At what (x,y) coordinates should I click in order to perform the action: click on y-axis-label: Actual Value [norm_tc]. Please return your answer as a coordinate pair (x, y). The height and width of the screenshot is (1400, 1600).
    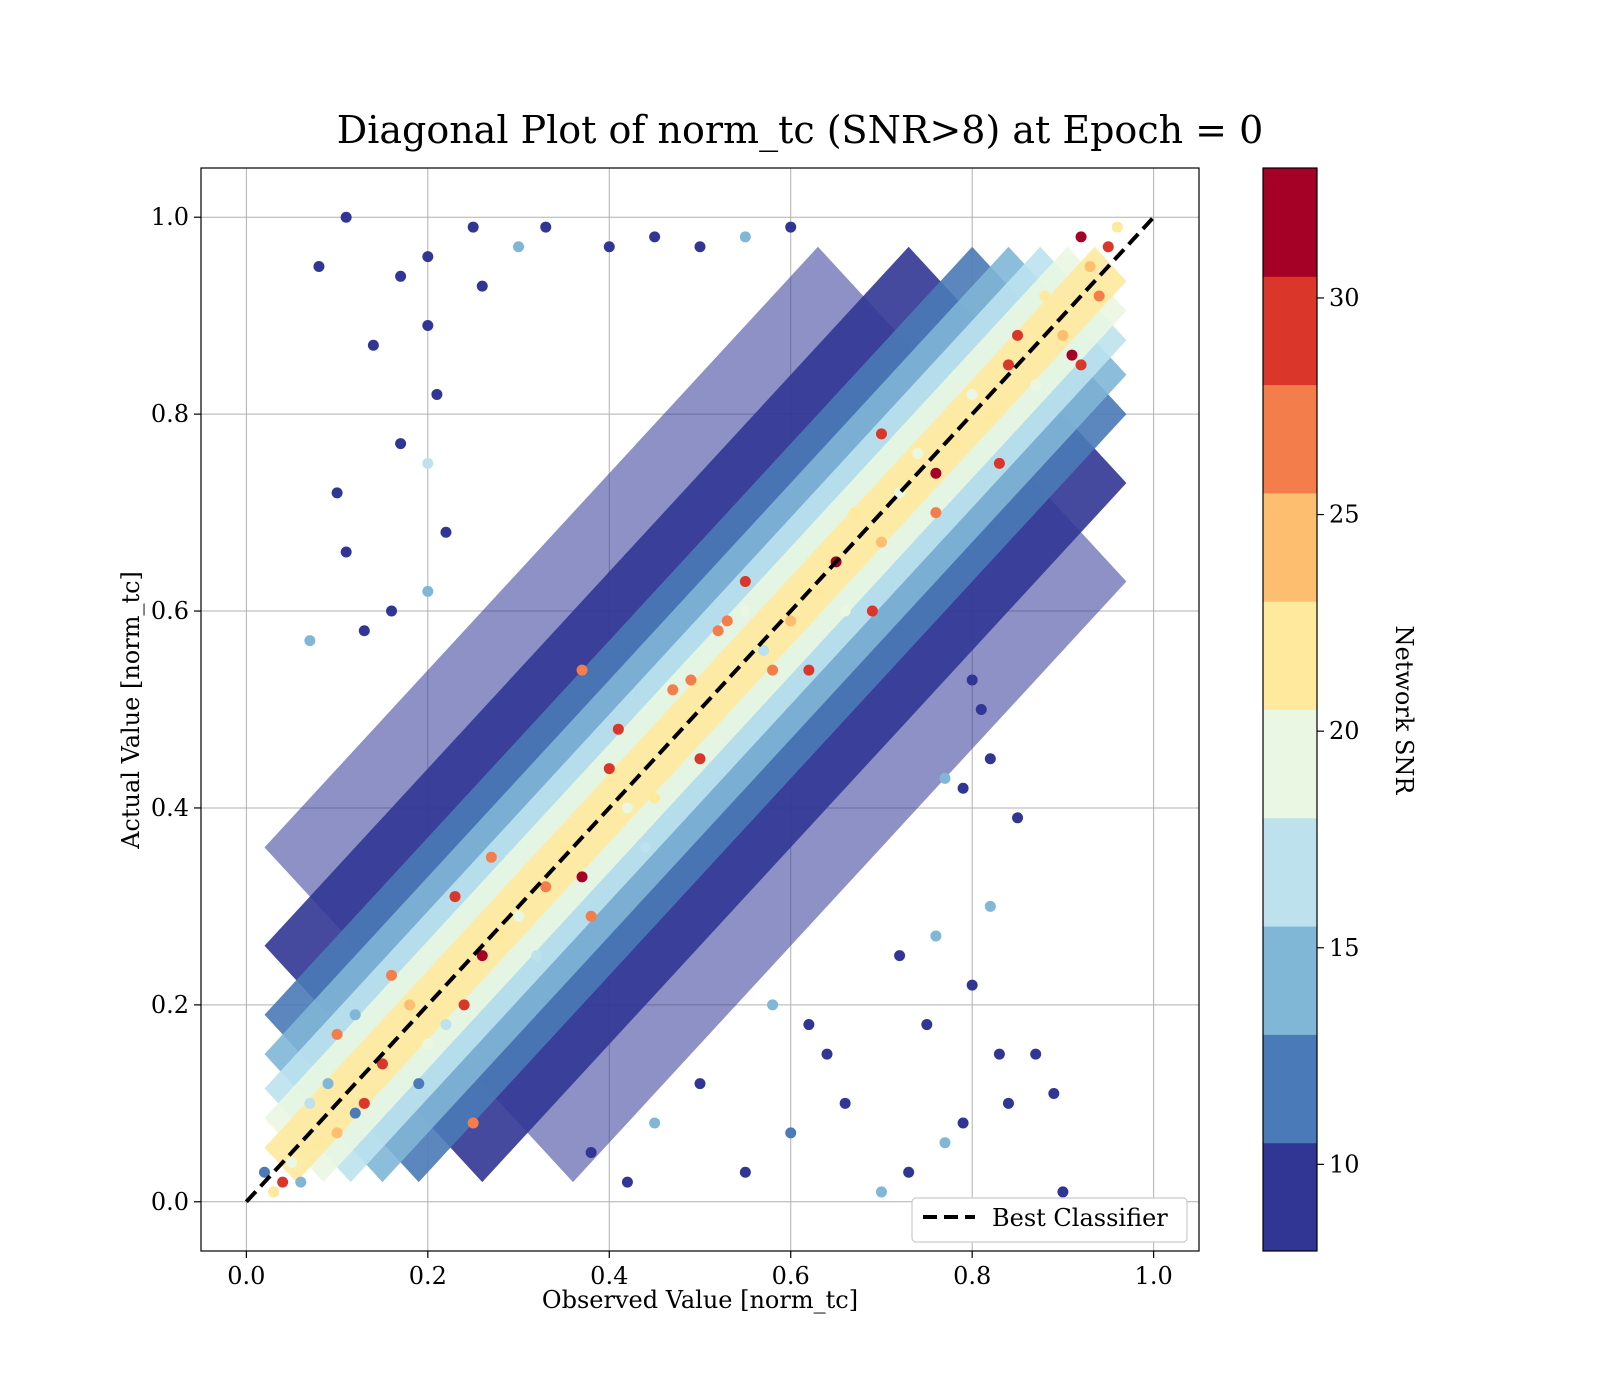
    Looking at the image, I should click on (131, 710).